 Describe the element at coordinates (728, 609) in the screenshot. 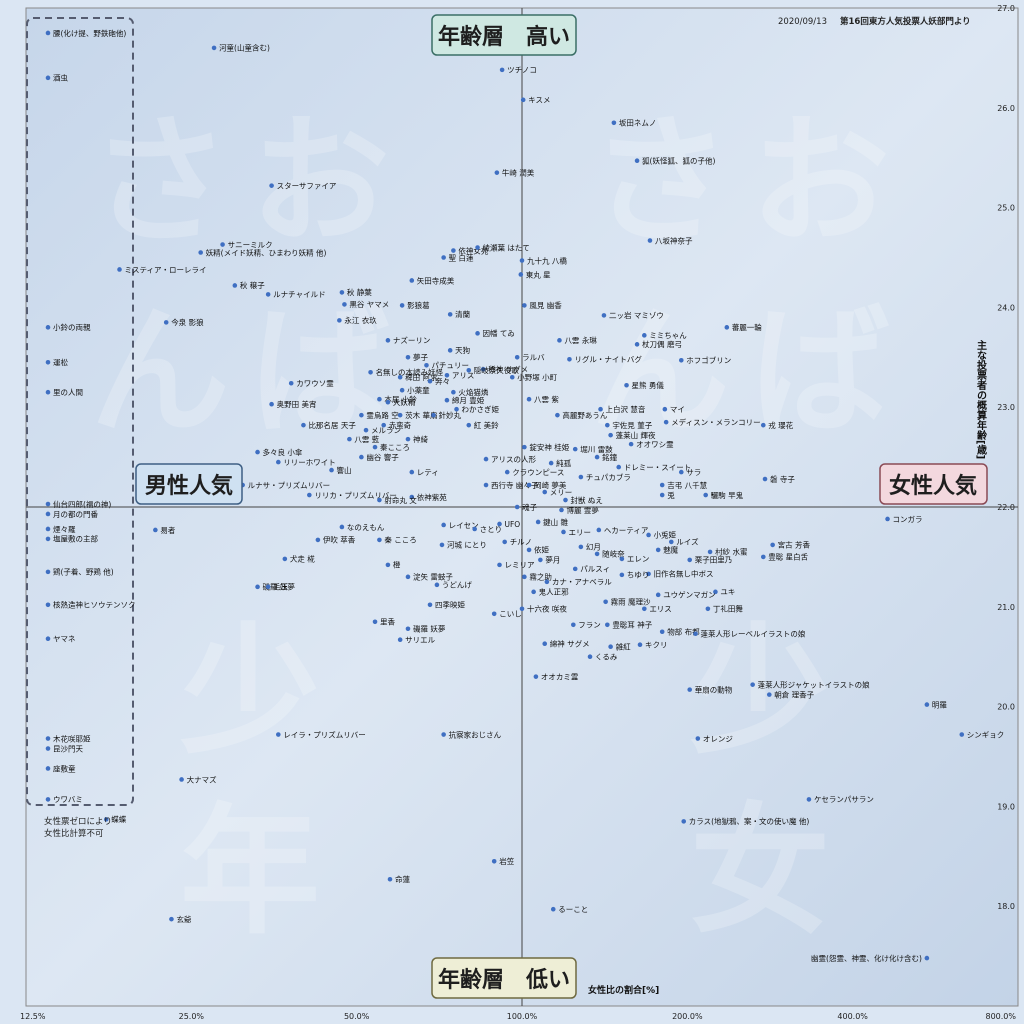

I see `data-point-label: 丁礼田舞` at that location.